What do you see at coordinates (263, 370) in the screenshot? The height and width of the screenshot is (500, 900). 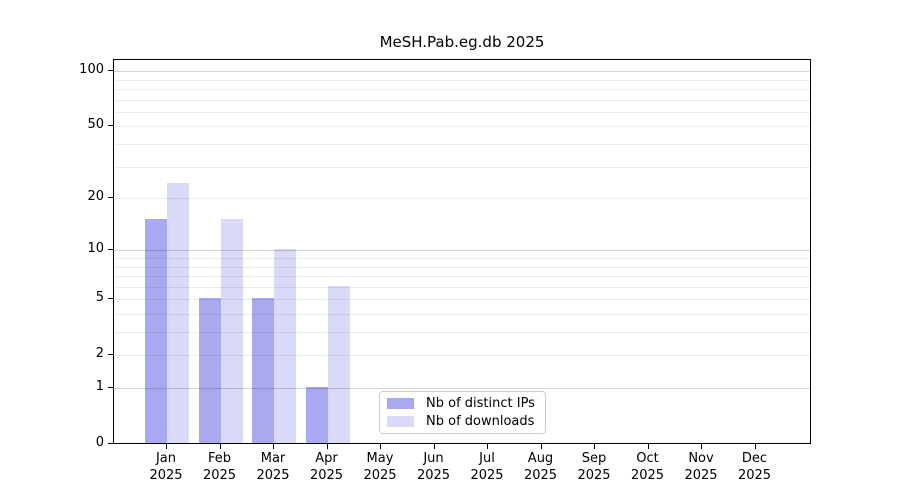 I see `bar-distinct-ips-mar` at bounding box center [263, 370].